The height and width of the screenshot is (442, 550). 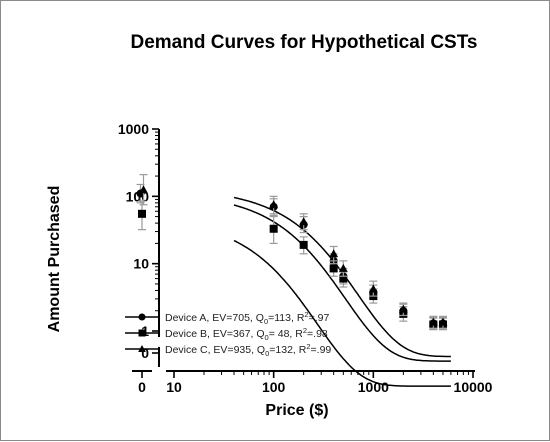 What do you see at coordinates (247, 318) in the screenshot?
I see `legend-label-device-a: Device A, EV=705, Q0=113, R2=.97` at bounding box center [247, 318].